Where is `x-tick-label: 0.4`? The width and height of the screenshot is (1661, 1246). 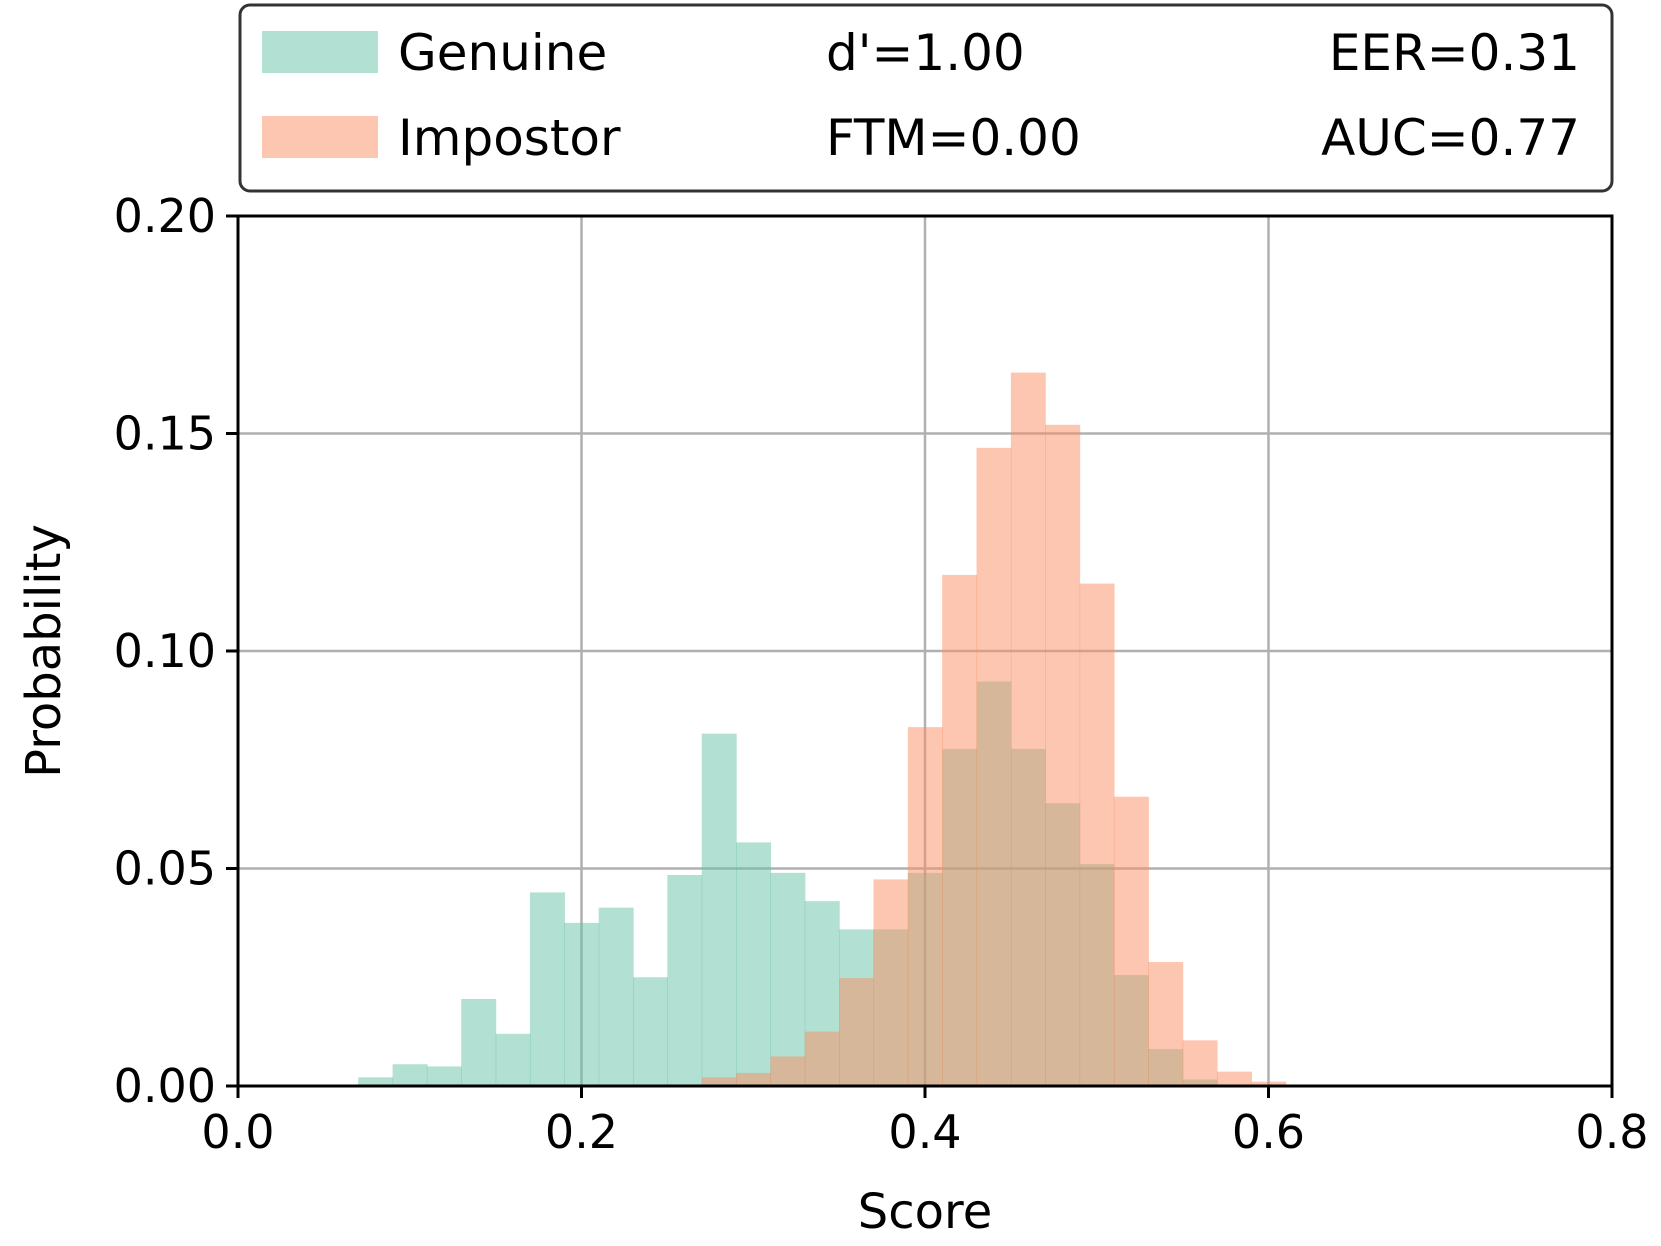 x-tick-label: 0.4 is located at coordinates (924, 1132).